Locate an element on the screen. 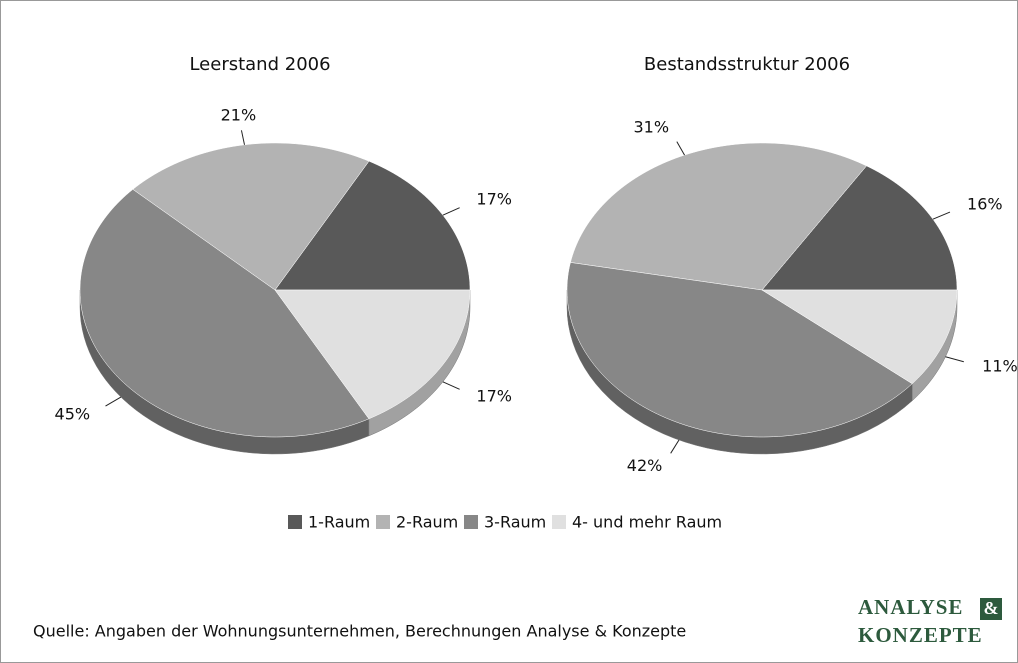 This screenshot has height=663, width=1018. data-label: 31% is located at coordinates (652, 127).